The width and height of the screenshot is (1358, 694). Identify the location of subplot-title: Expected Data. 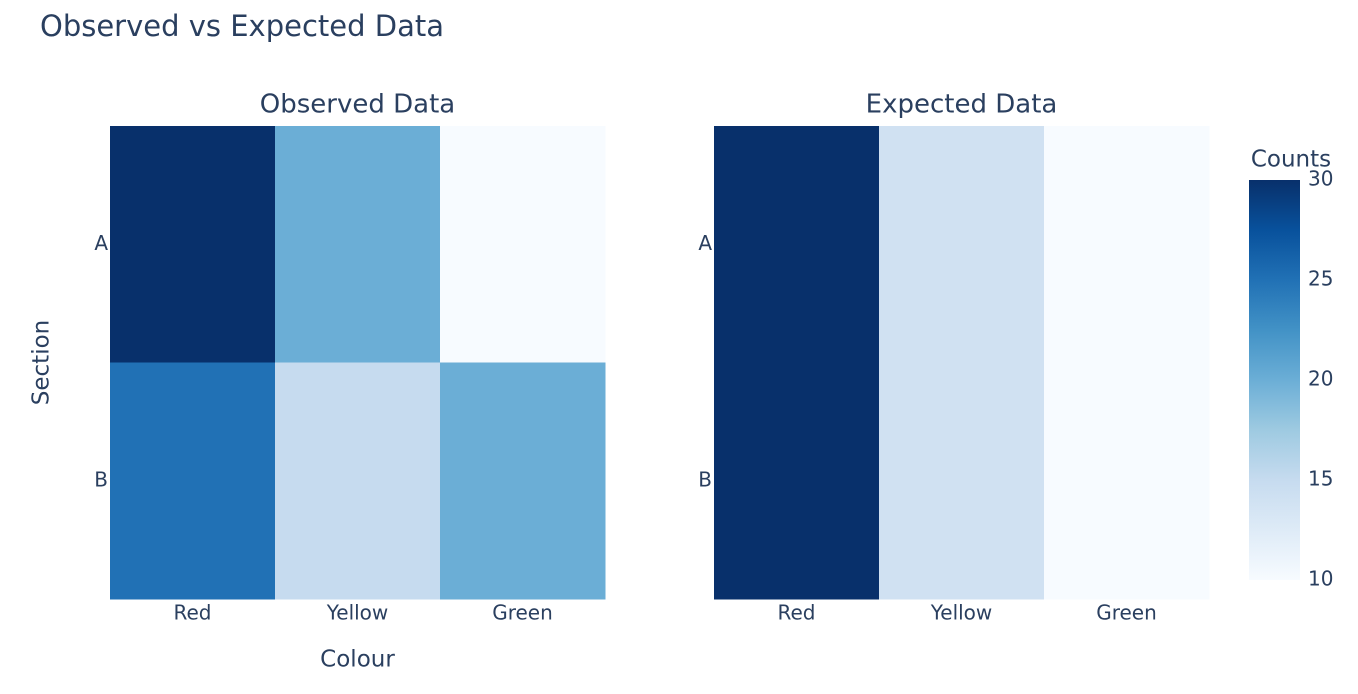
(962, 105).